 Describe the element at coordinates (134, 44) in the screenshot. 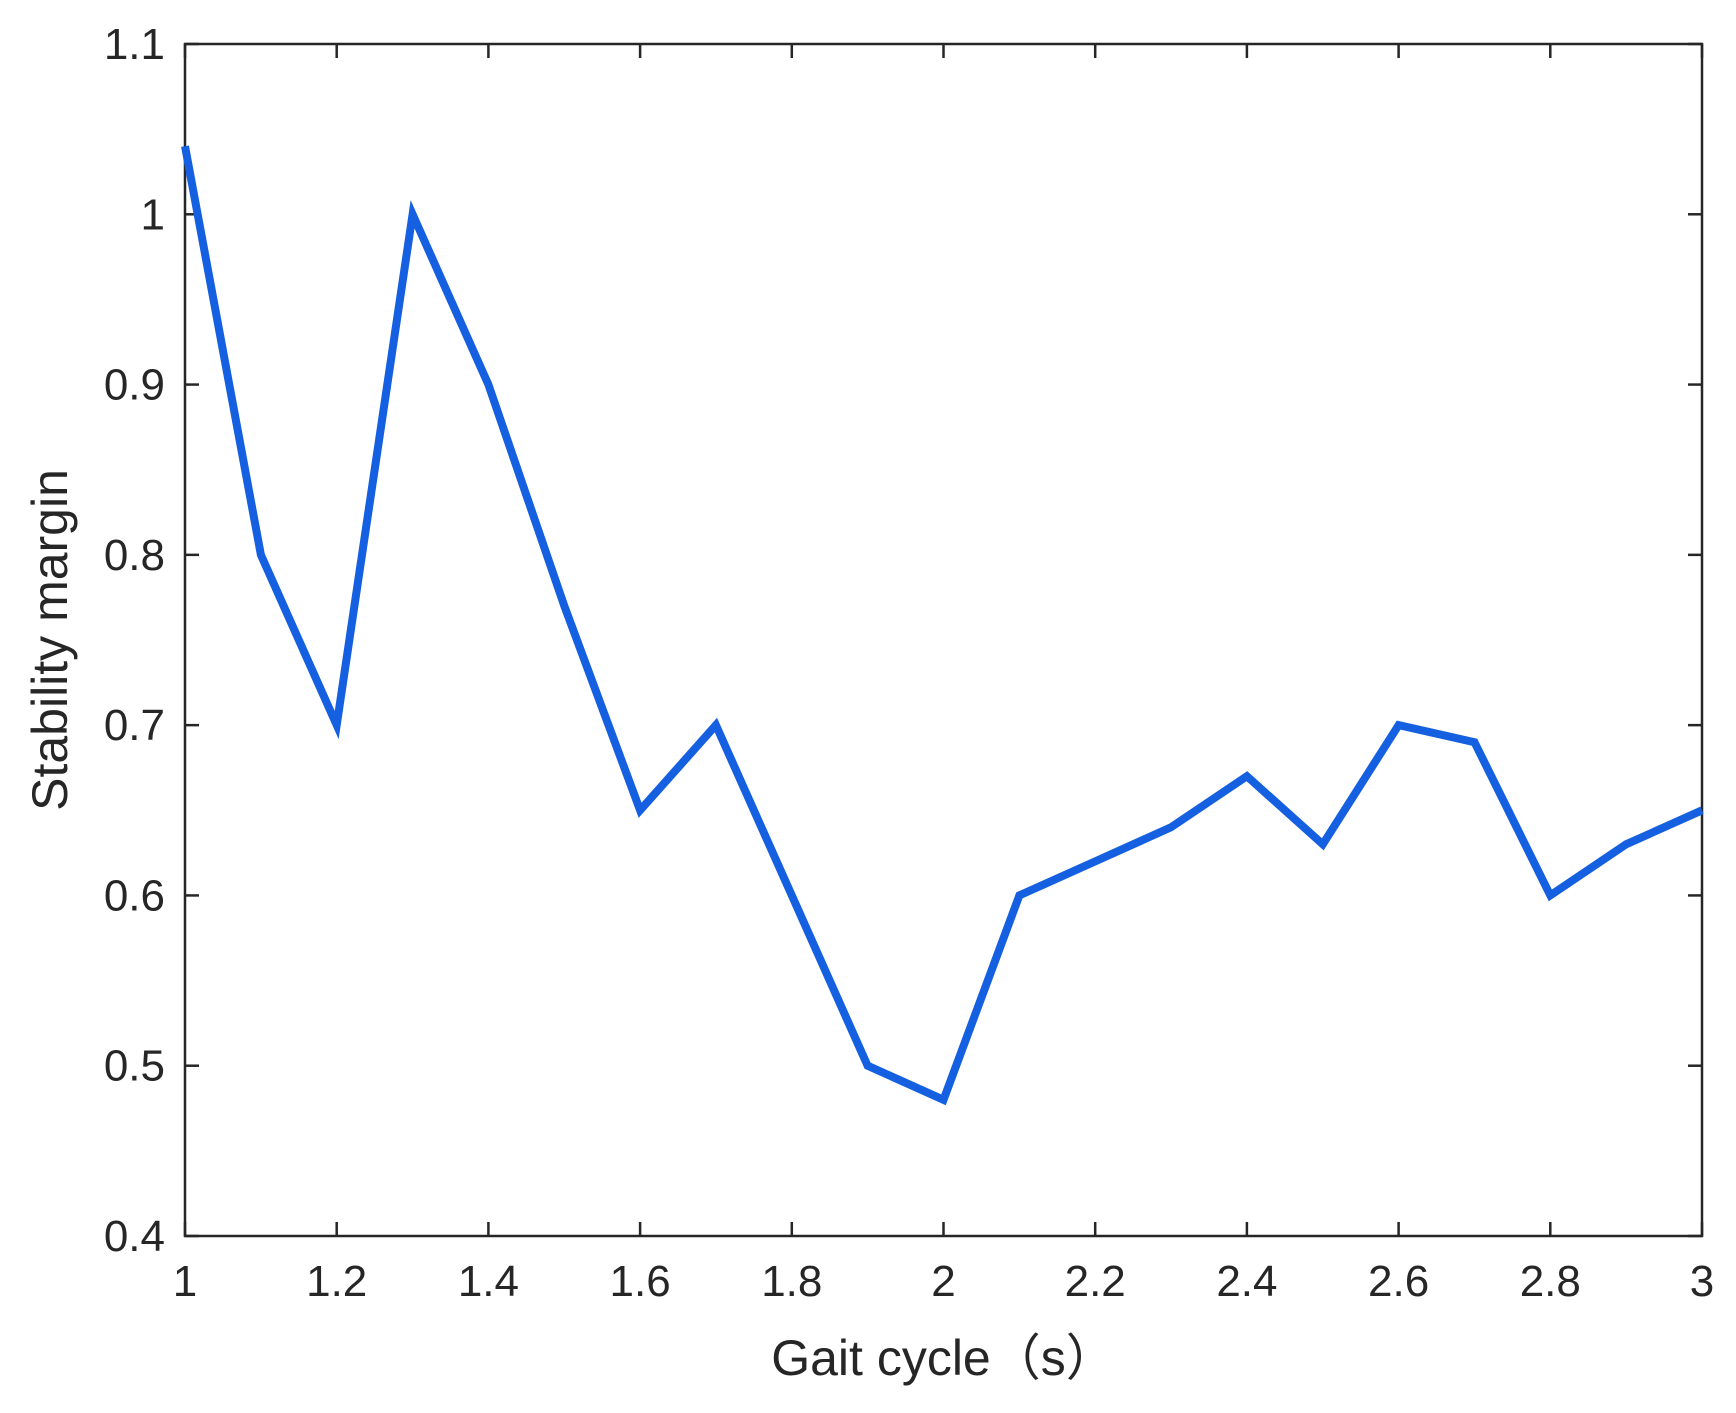

I see `y-tick-label: 1.1` at that location.